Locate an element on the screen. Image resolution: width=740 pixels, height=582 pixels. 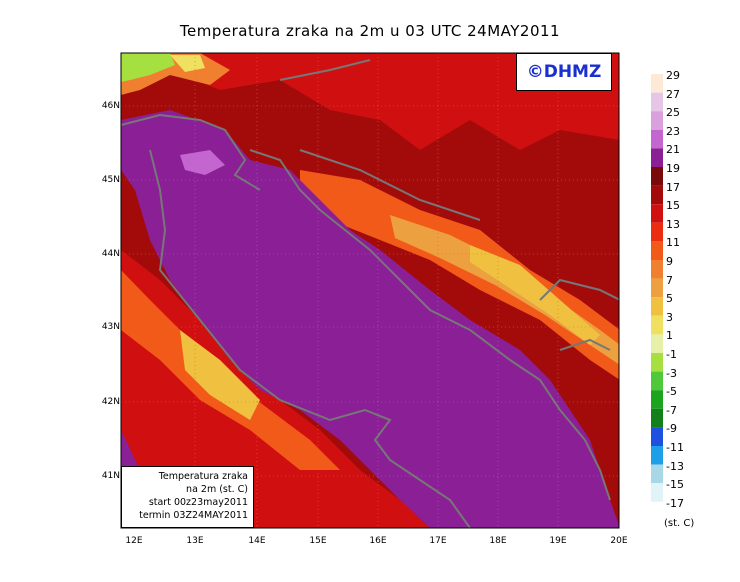
legend-label: 3 is located at coordinates (669, 317).